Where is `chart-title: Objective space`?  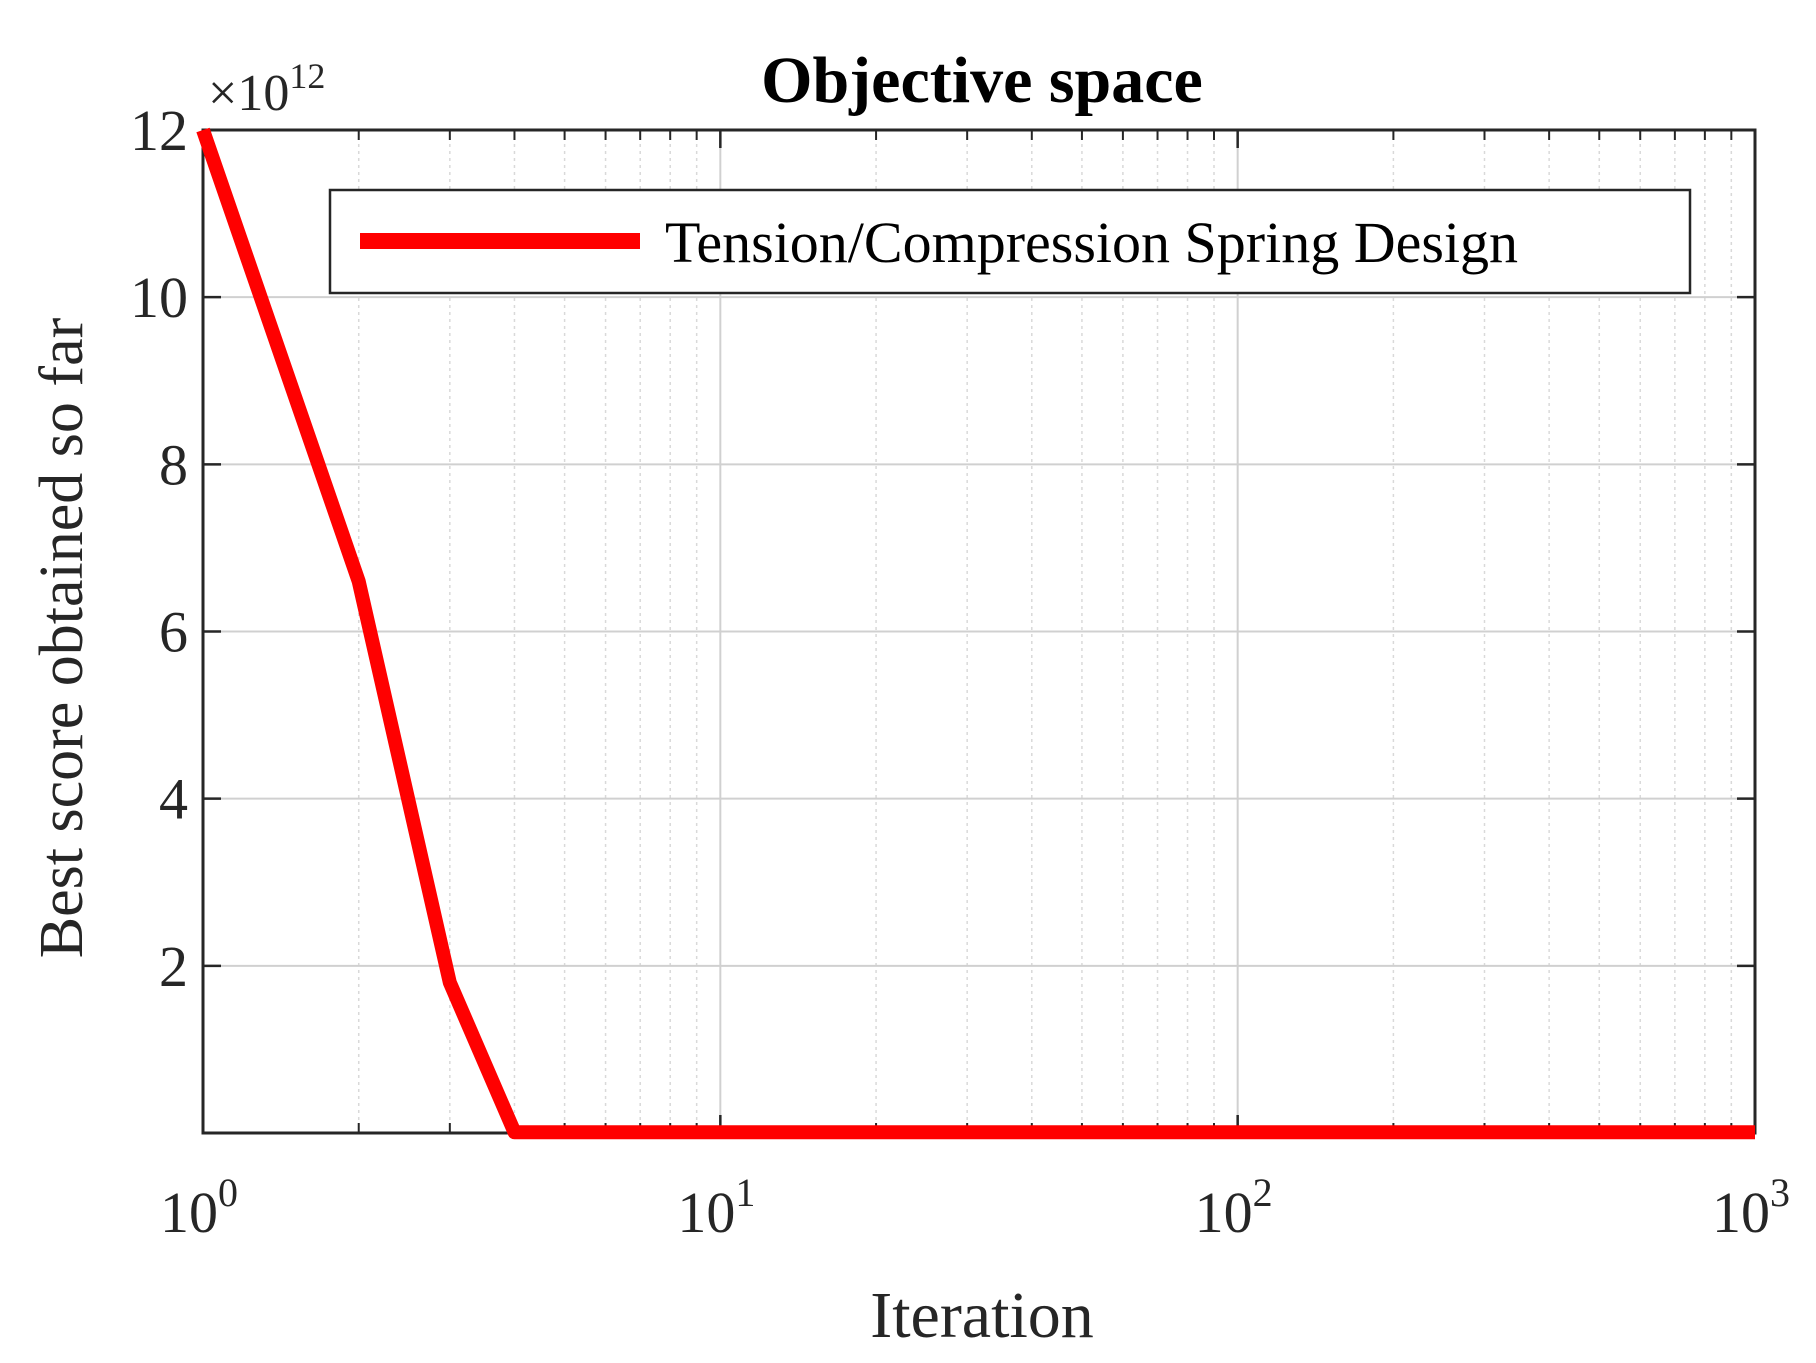
chart-title: Objective space is located at coordinates (982, 80).